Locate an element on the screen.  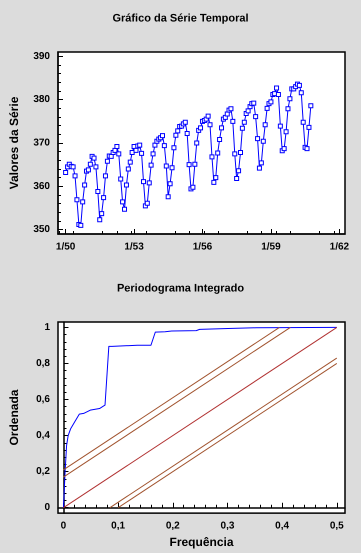
y-tick-label: 1 is located at coordinates (47, 327).